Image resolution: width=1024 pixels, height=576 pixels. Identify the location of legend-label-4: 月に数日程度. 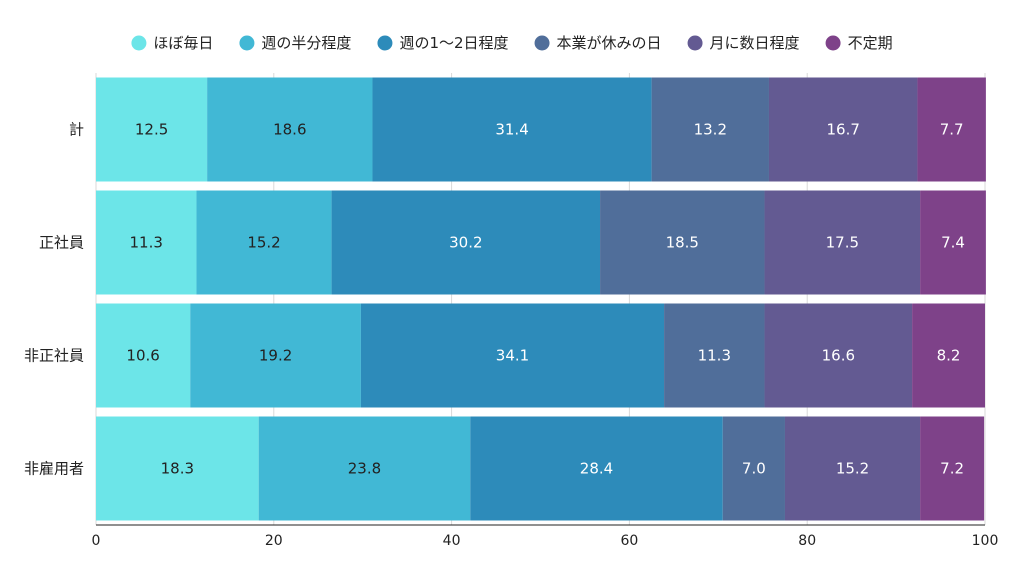
(755, 43).